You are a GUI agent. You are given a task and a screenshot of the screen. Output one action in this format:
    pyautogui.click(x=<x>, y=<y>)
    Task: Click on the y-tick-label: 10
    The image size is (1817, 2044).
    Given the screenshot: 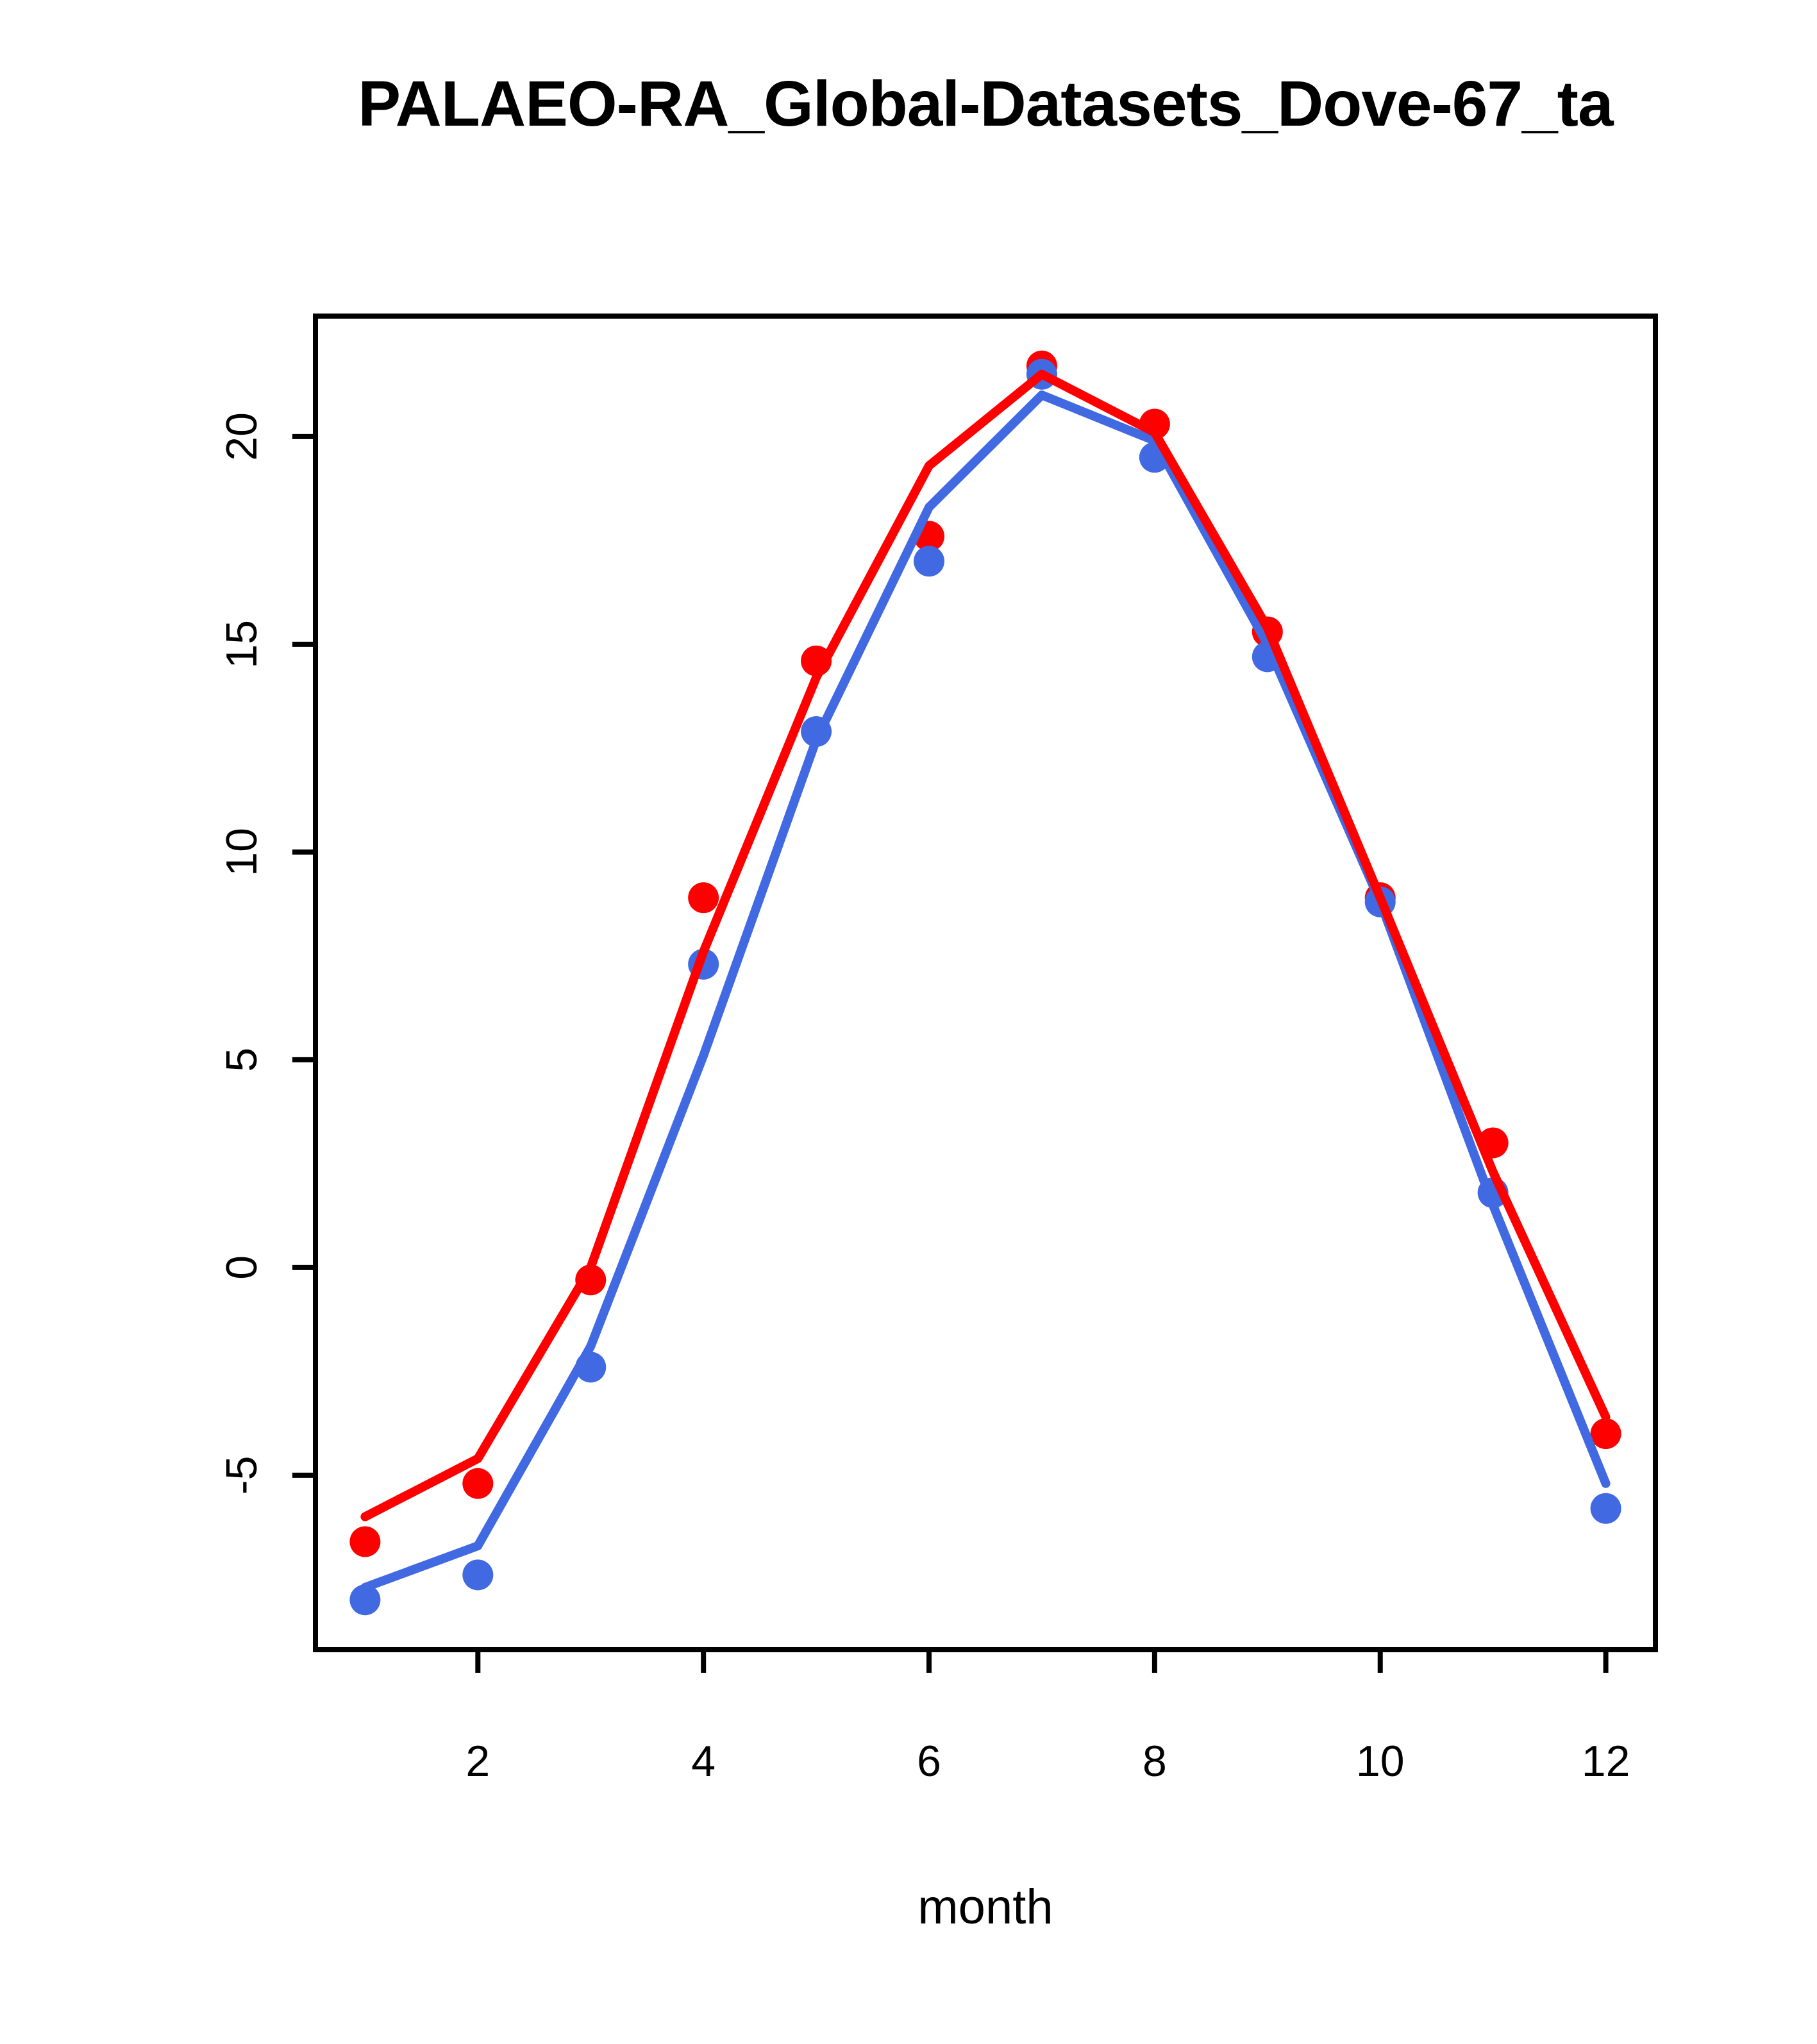 What is the action you would take?
    pyautogui.click(x=242, y=852)
    